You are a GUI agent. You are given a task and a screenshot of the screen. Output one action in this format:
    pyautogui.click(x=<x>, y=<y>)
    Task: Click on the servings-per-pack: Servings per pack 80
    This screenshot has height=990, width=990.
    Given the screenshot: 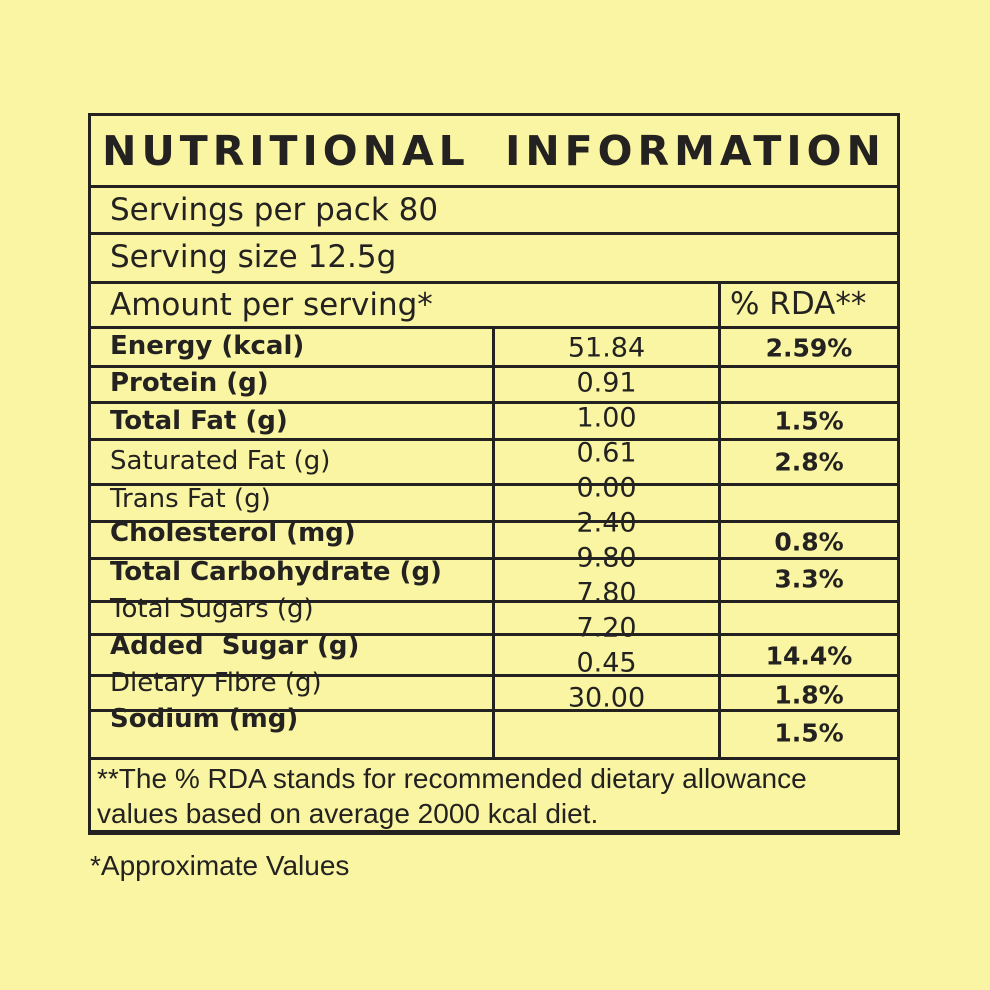 What is the action you would take?
    pyautogui.click(x=274, y=210)
    